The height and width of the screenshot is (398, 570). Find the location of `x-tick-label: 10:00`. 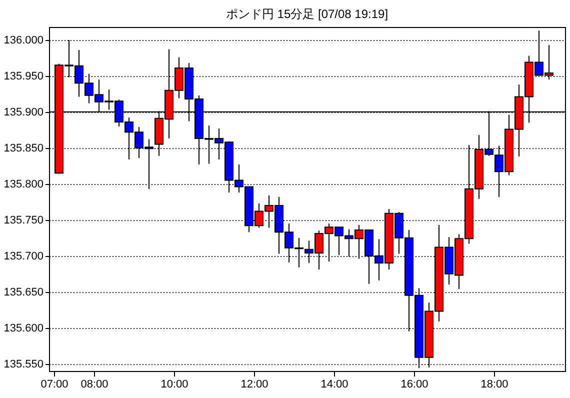

x-tick-label: 10:00 is located at coordinates (174, 384).